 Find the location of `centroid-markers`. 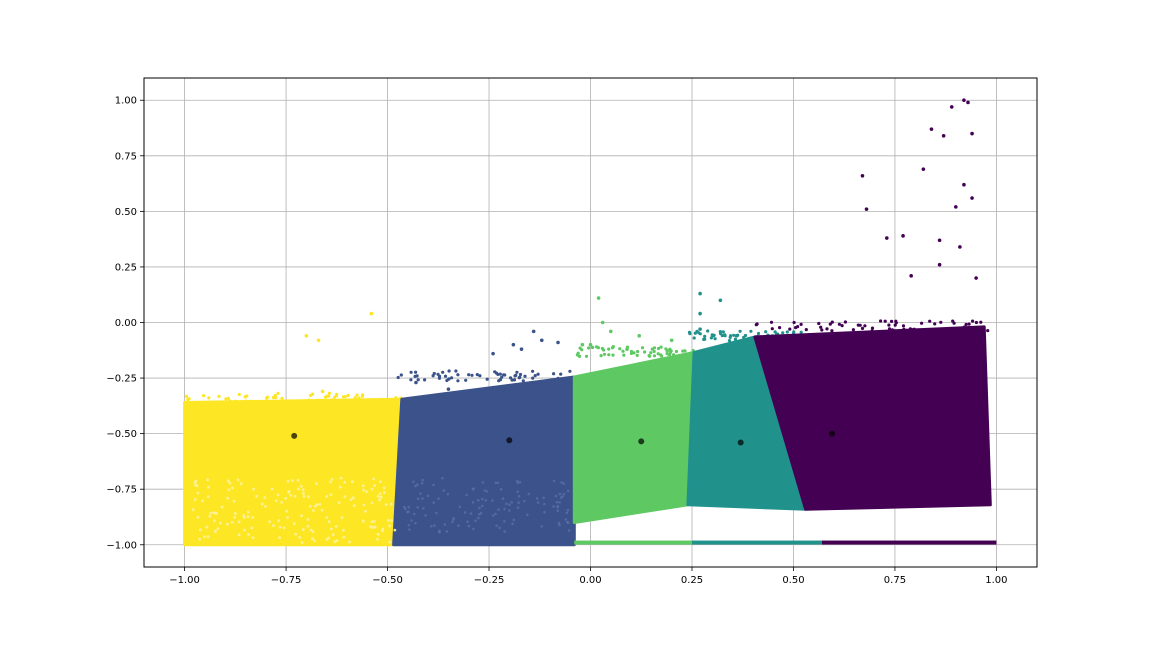

centroid-markers is located at coordinates (563, 438).